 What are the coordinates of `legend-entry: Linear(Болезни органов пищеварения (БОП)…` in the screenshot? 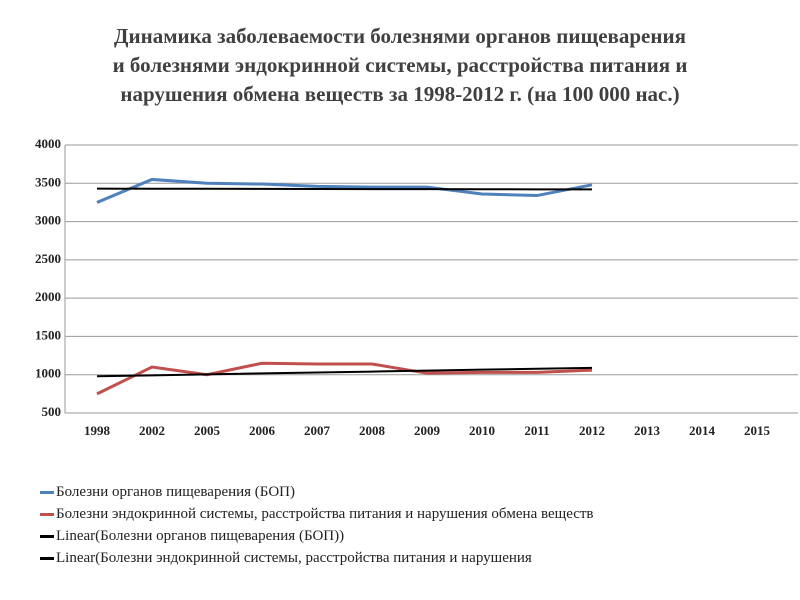 It's located at (400, 536).